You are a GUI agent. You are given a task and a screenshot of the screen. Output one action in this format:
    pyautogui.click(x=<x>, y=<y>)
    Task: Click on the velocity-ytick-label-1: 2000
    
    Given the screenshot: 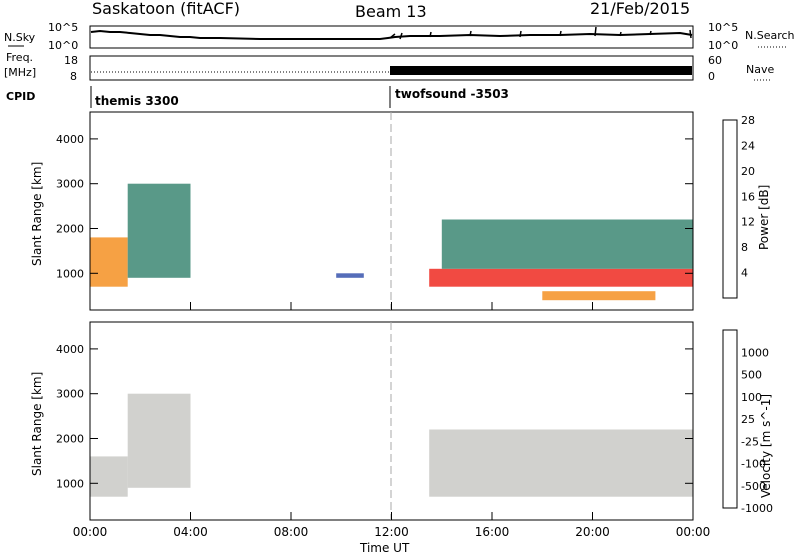 What is the action you would take?
    pyautogui.click(x=70, y=439)
    